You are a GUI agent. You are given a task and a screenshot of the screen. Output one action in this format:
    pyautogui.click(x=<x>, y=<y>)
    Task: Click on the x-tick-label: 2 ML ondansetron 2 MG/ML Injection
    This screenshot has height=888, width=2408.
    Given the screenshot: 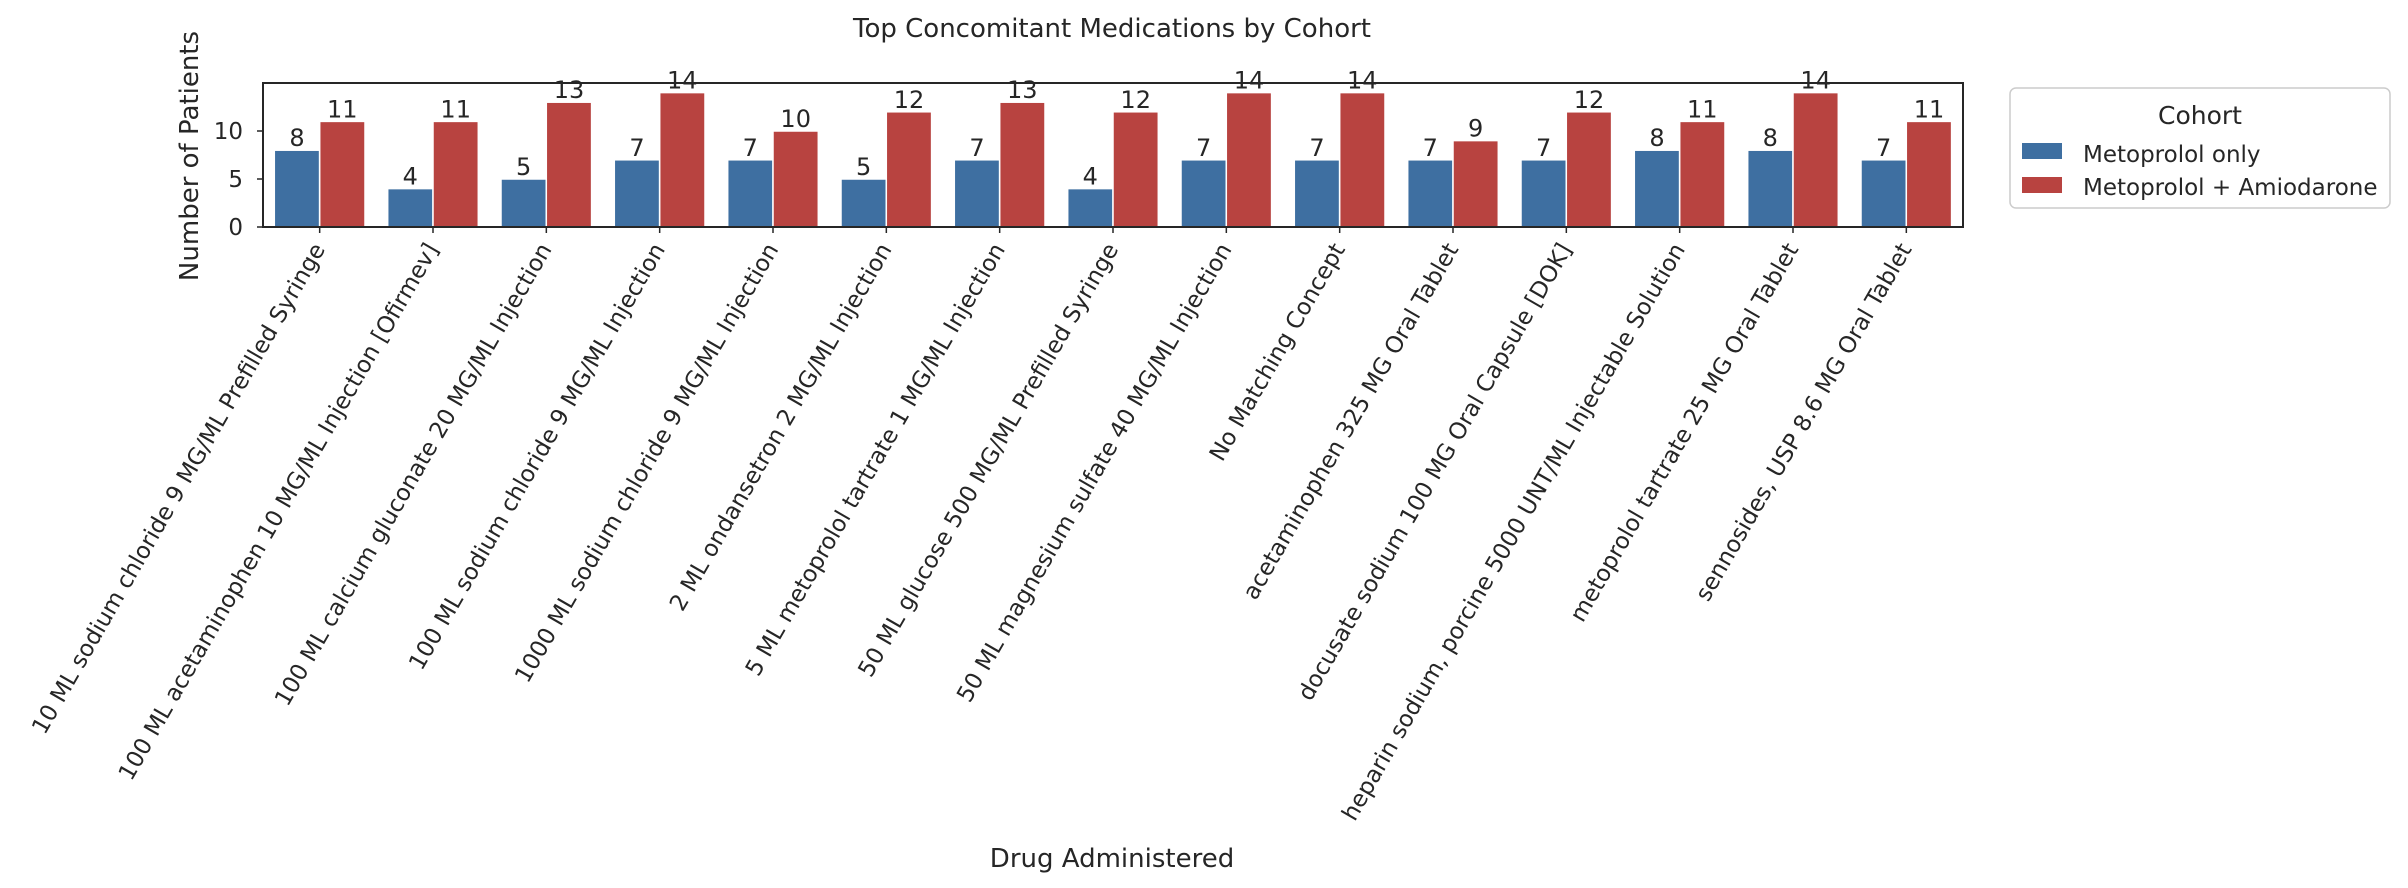 What is the action you would take?
    pyautogui.click(x=781, y=427)
    